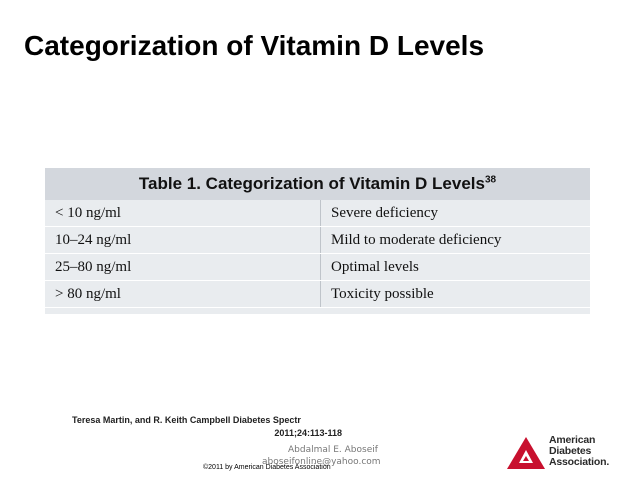 The width and height of the screenshot is (638, 479). I want to click on citation-reference: 2011;24:113-118, so click(308, 433).